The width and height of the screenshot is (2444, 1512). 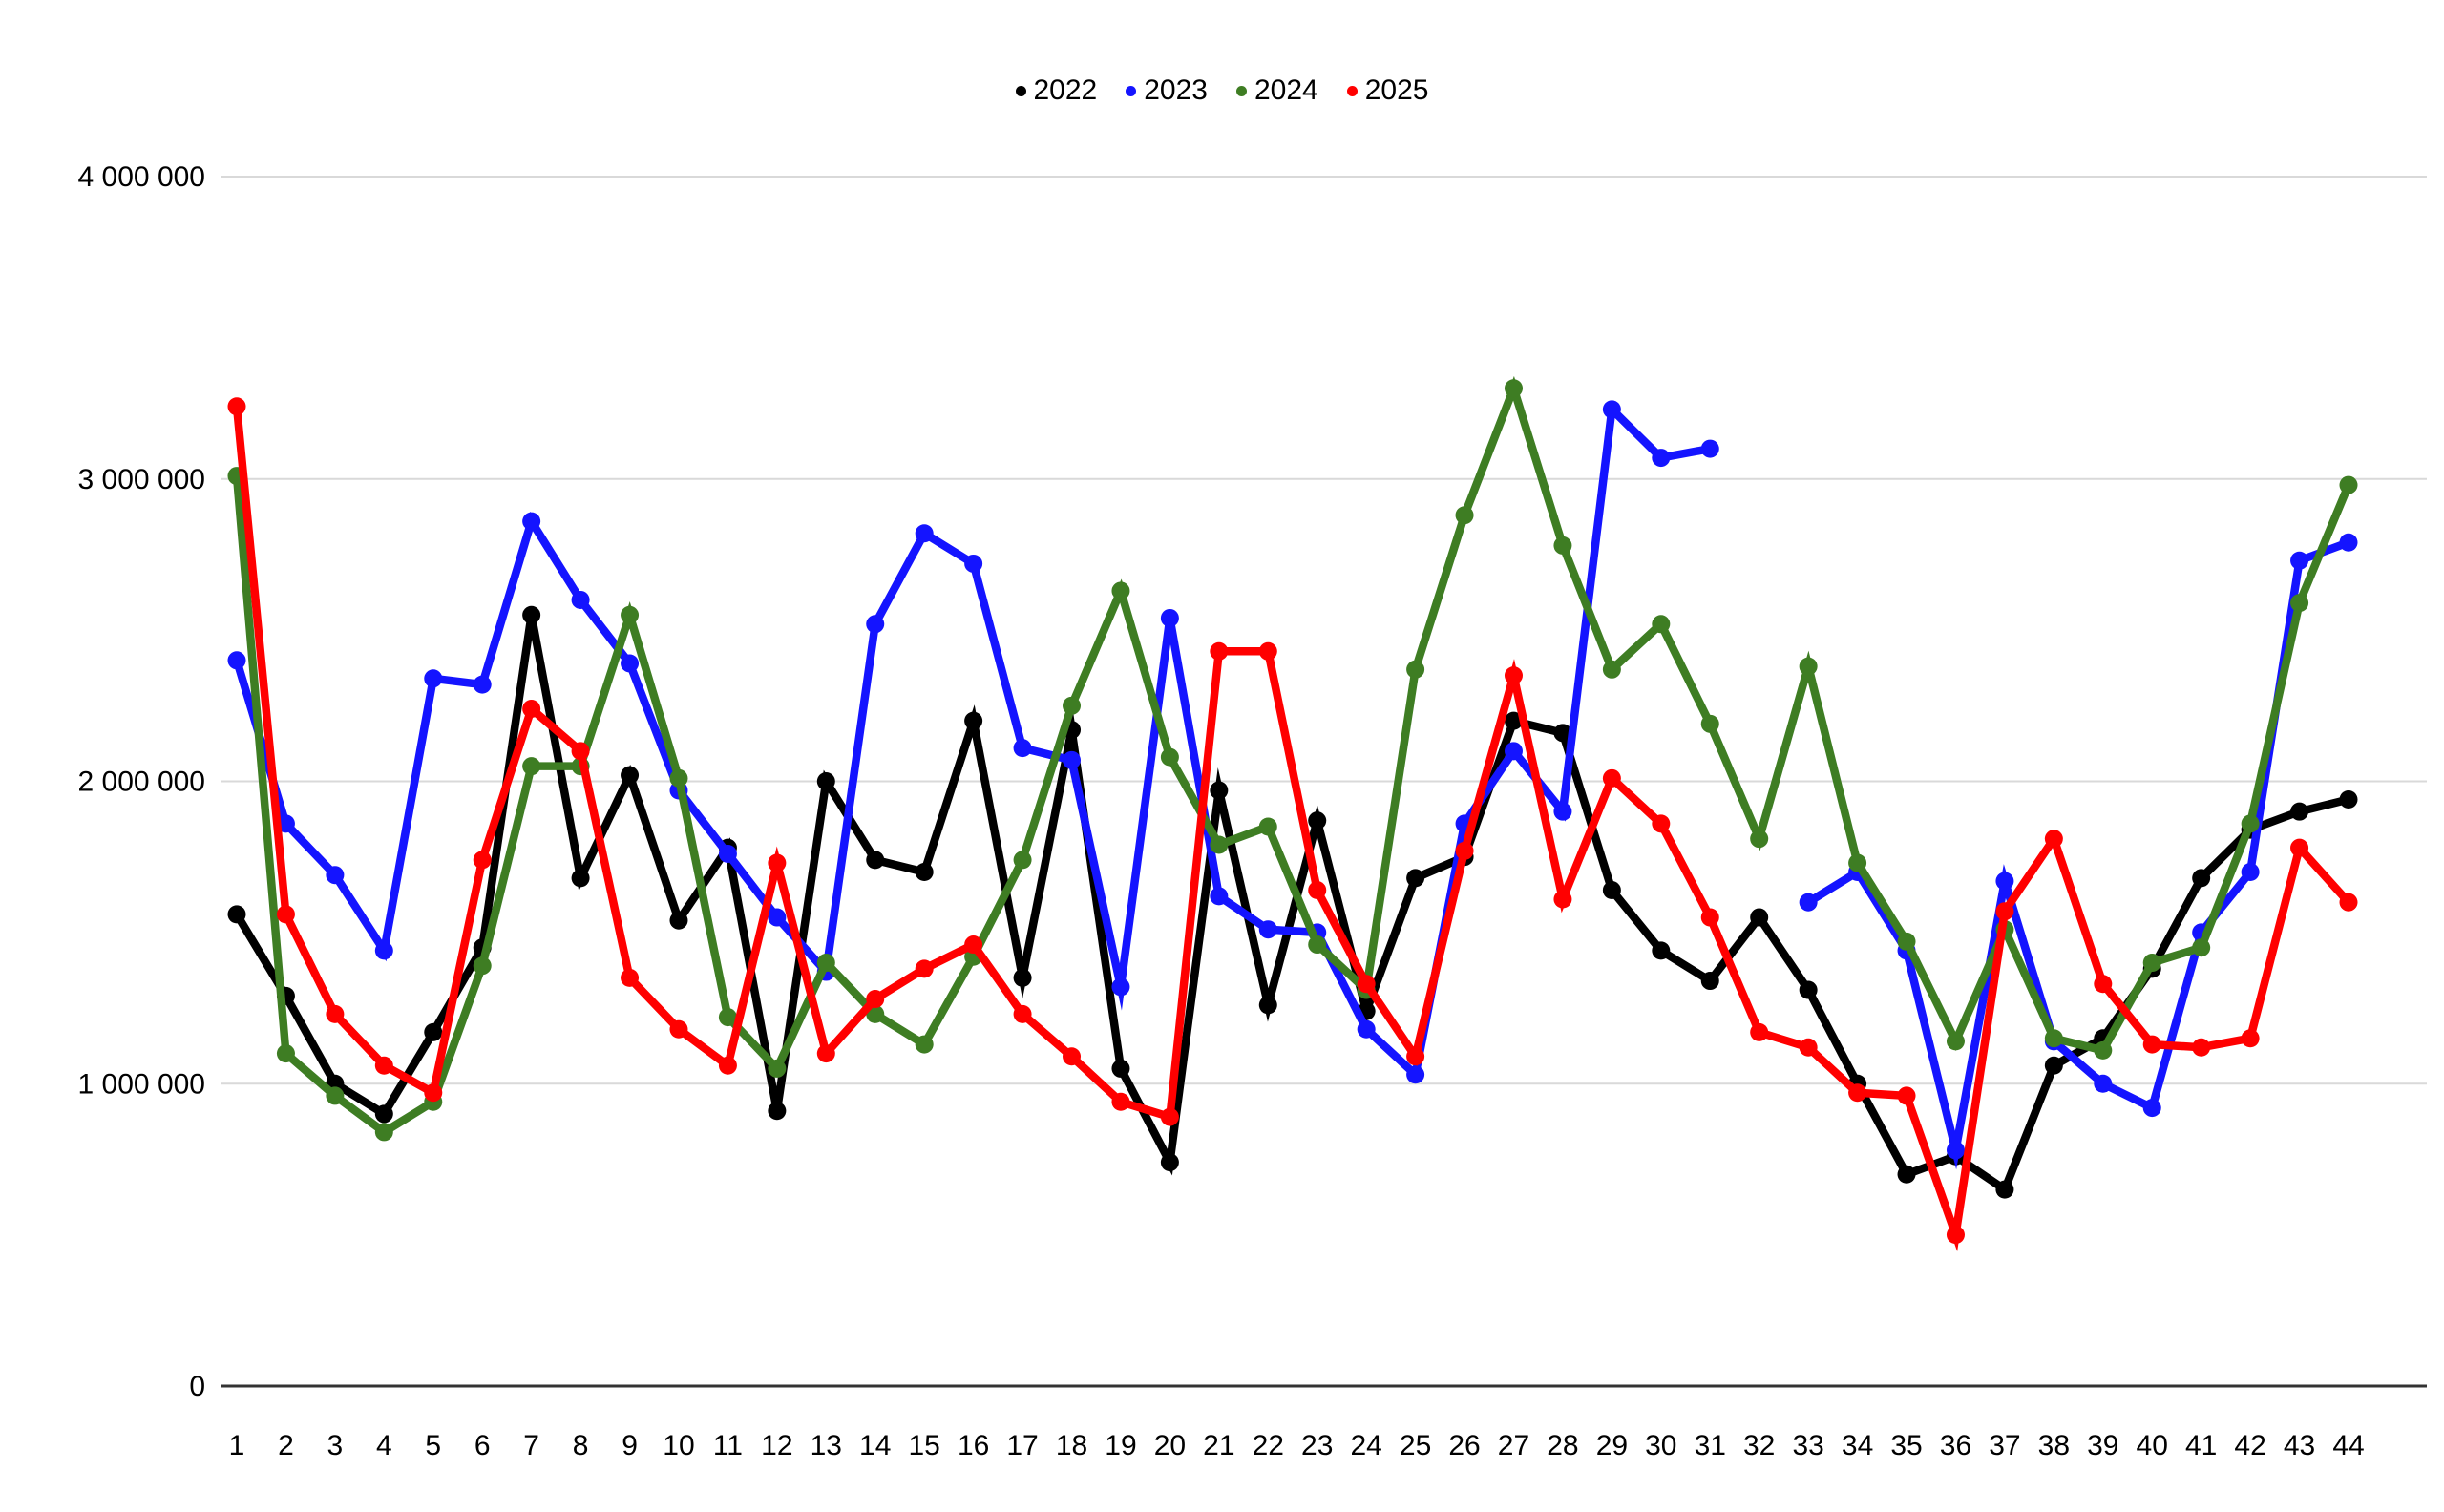 I want to click on x-axis-tick-label: 5, so click(x=433, y=1446).